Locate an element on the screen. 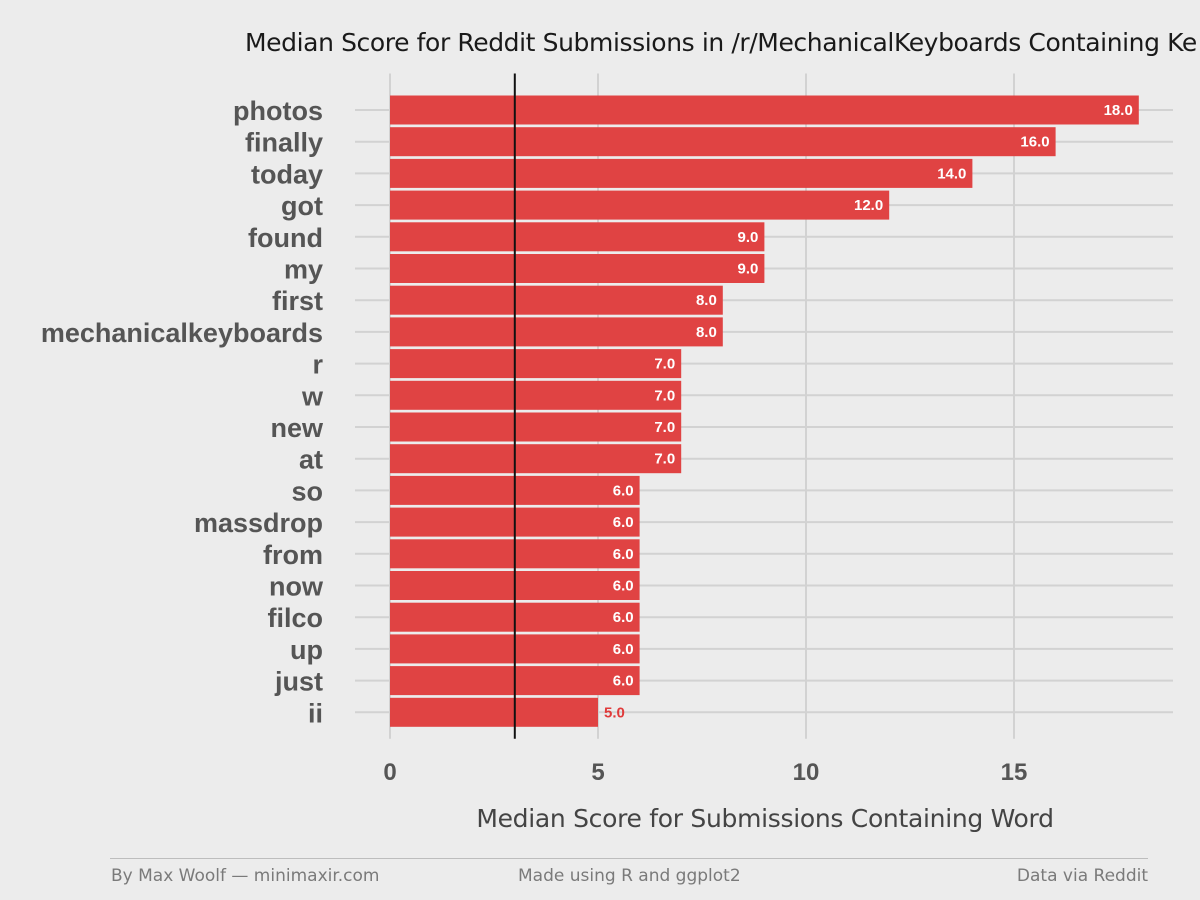 Image resolution: width=1200 pixels, height=900 pixels. category-label: so is located at coordinates (307, 491).